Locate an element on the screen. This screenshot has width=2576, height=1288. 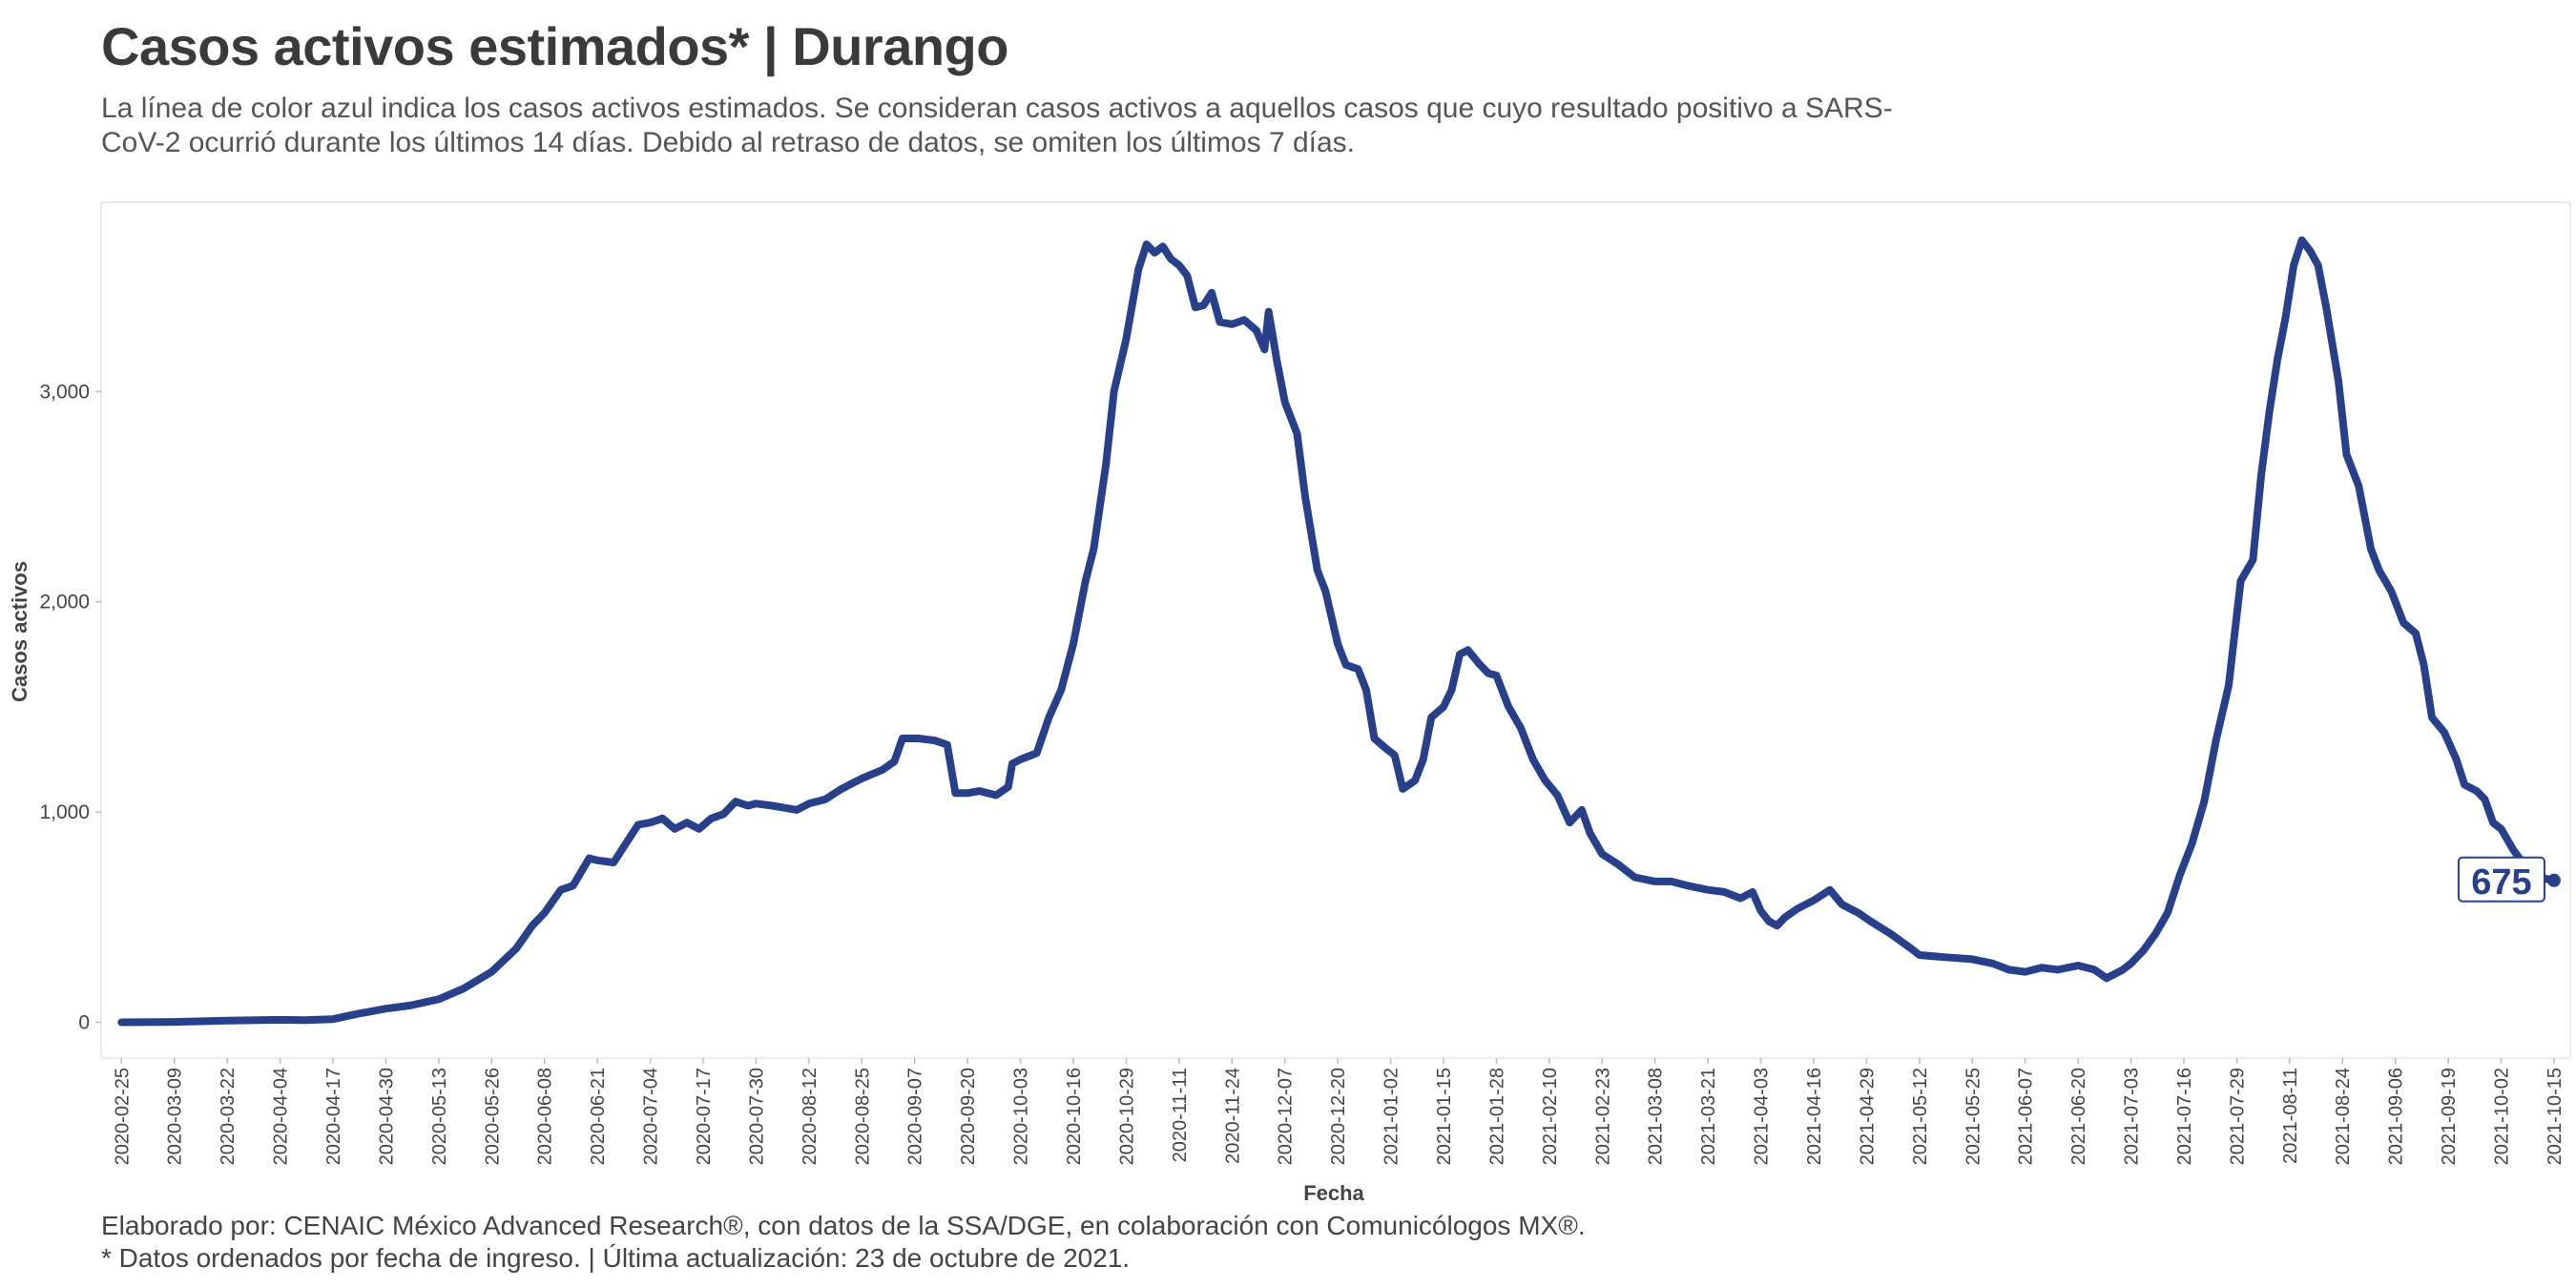
x-tick-label: 2020-05-26 is located at coordinates (492, 1116).